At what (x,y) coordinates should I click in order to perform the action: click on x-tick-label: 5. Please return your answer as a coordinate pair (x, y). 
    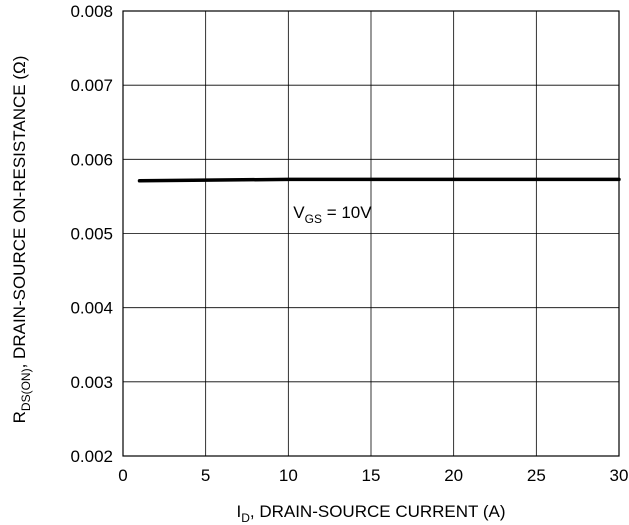
    Looking at the image, I should click on (205, 475).